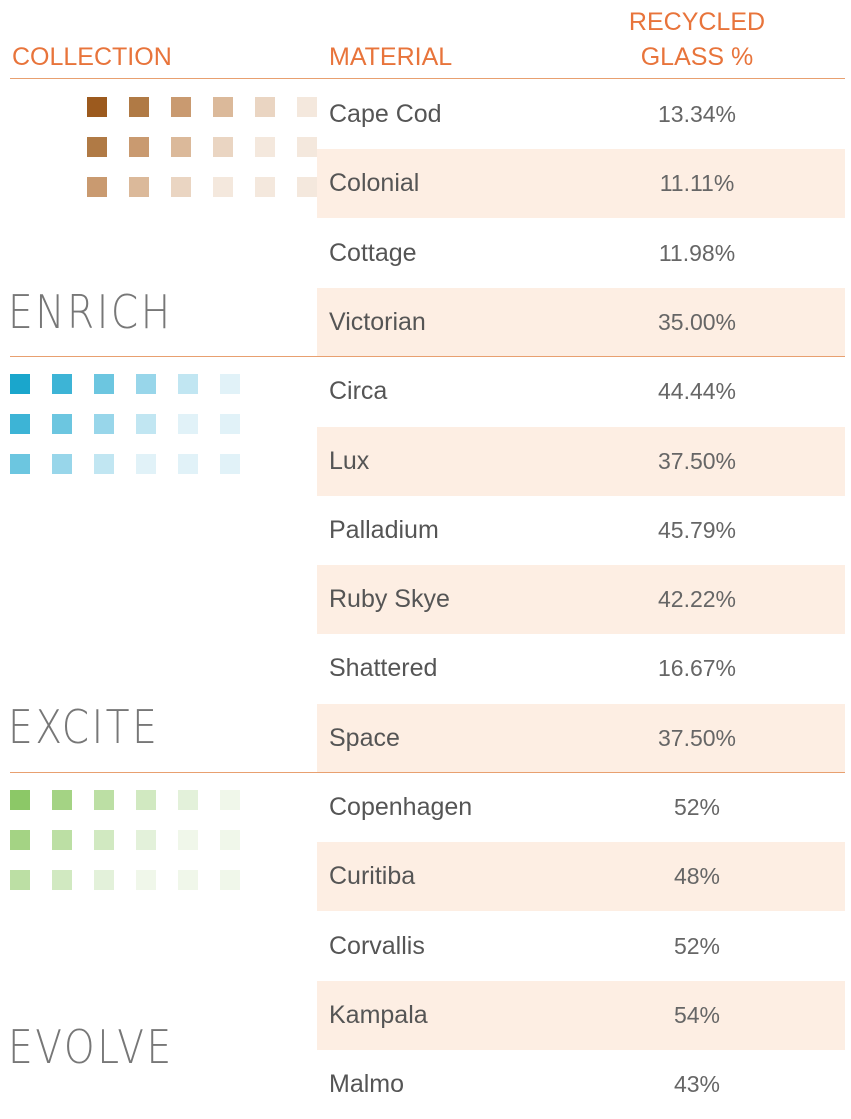 This screenshot has height=1119, width=851. What do you see at coordinates (696, 114) in the screenshot?
I see `recycled-percent: 13.34%` at bounding box center [696, 114].